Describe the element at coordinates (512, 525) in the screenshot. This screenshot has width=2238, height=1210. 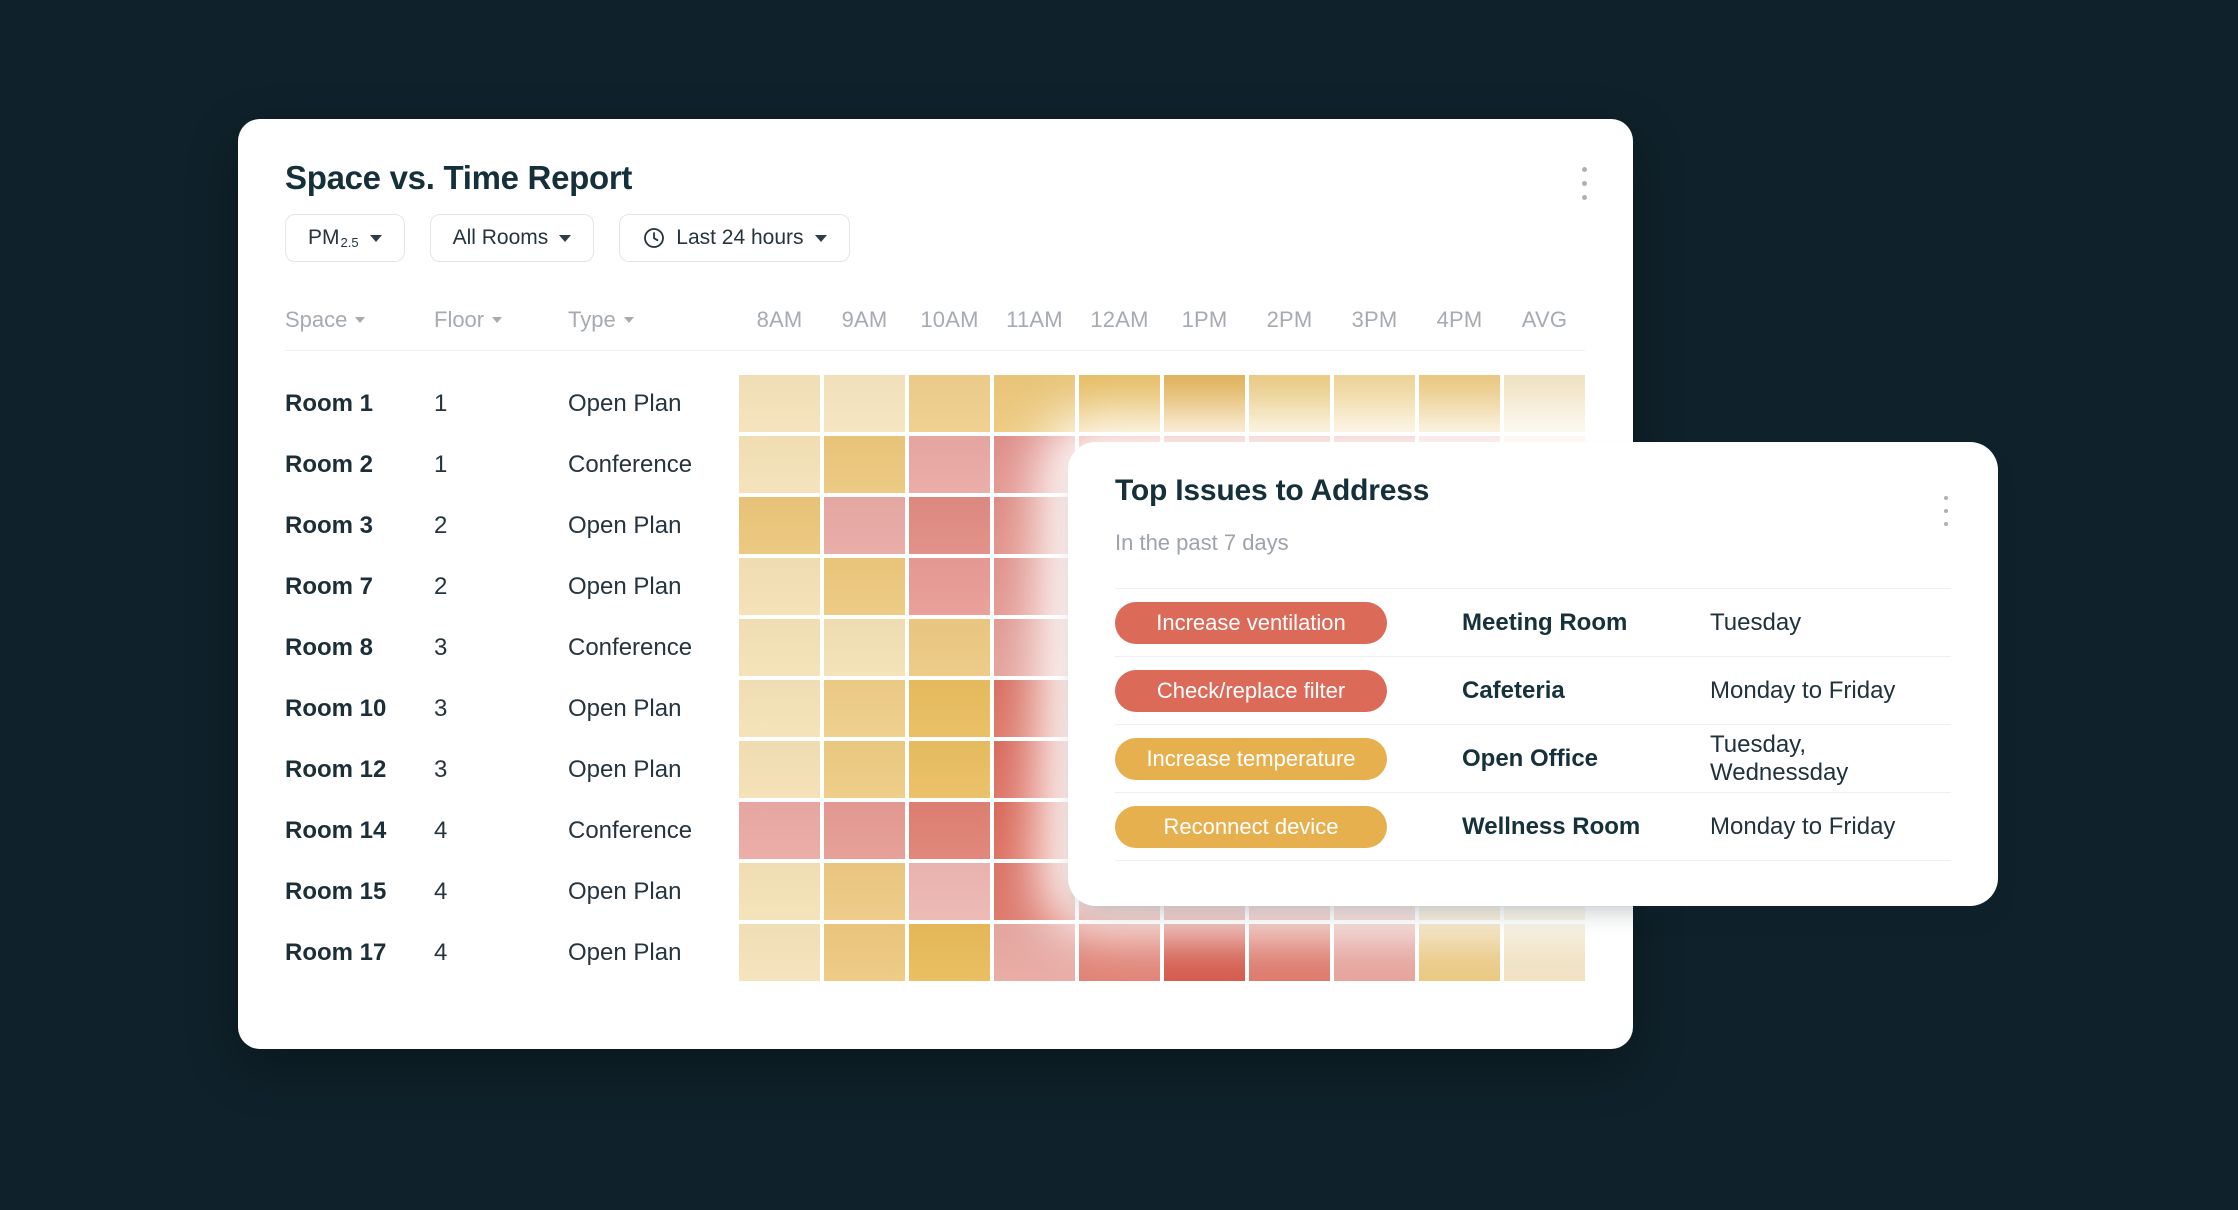
I see `table-row: Room 3 2 Open Plan` at that location.